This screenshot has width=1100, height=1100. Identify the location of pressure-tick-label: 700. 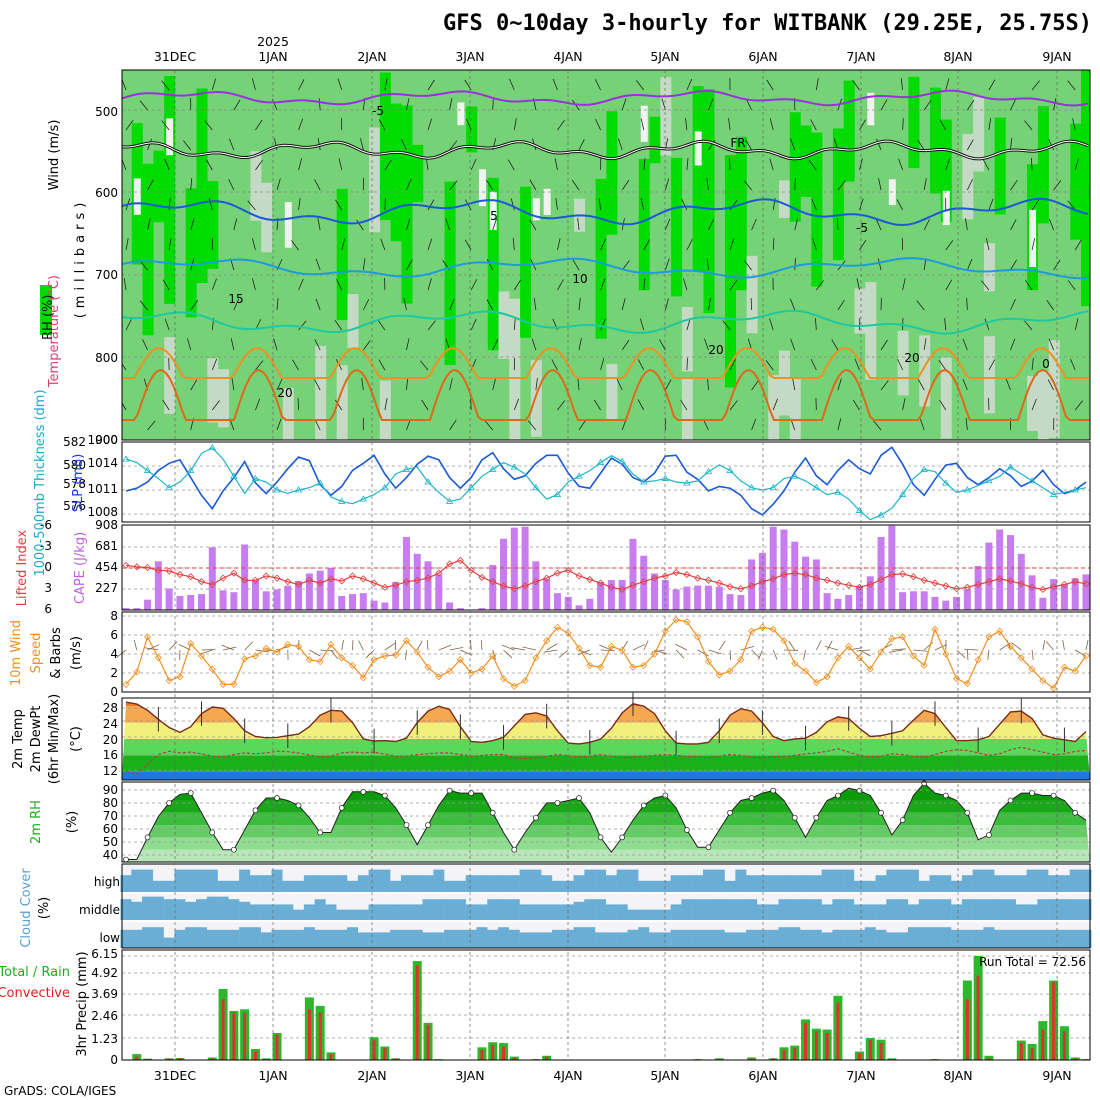
(106, 275).